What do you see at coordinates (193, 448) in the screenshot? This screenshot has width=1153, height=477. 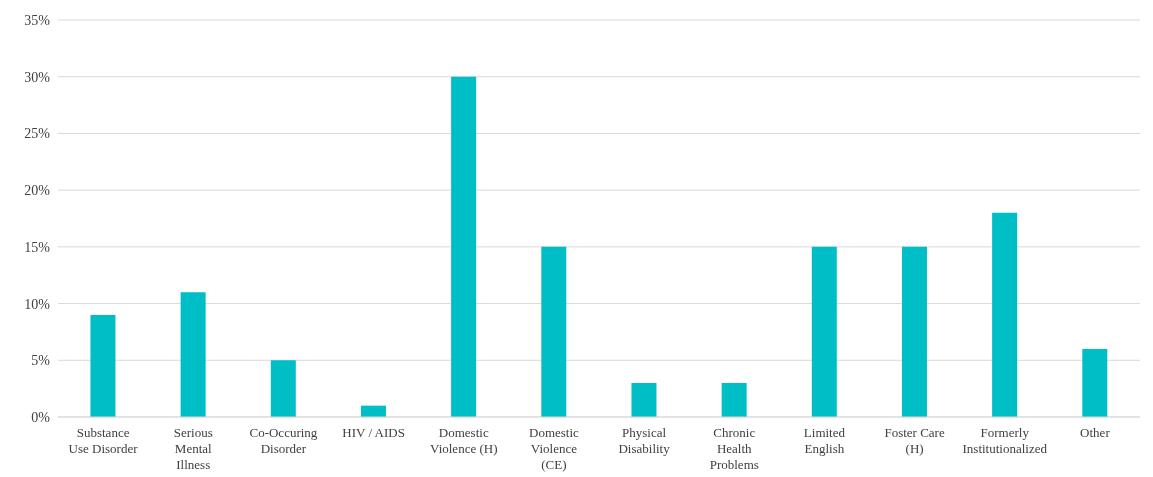 I see `x-tick-label: Serious Mental Illness` at bounding box center [193, 448].